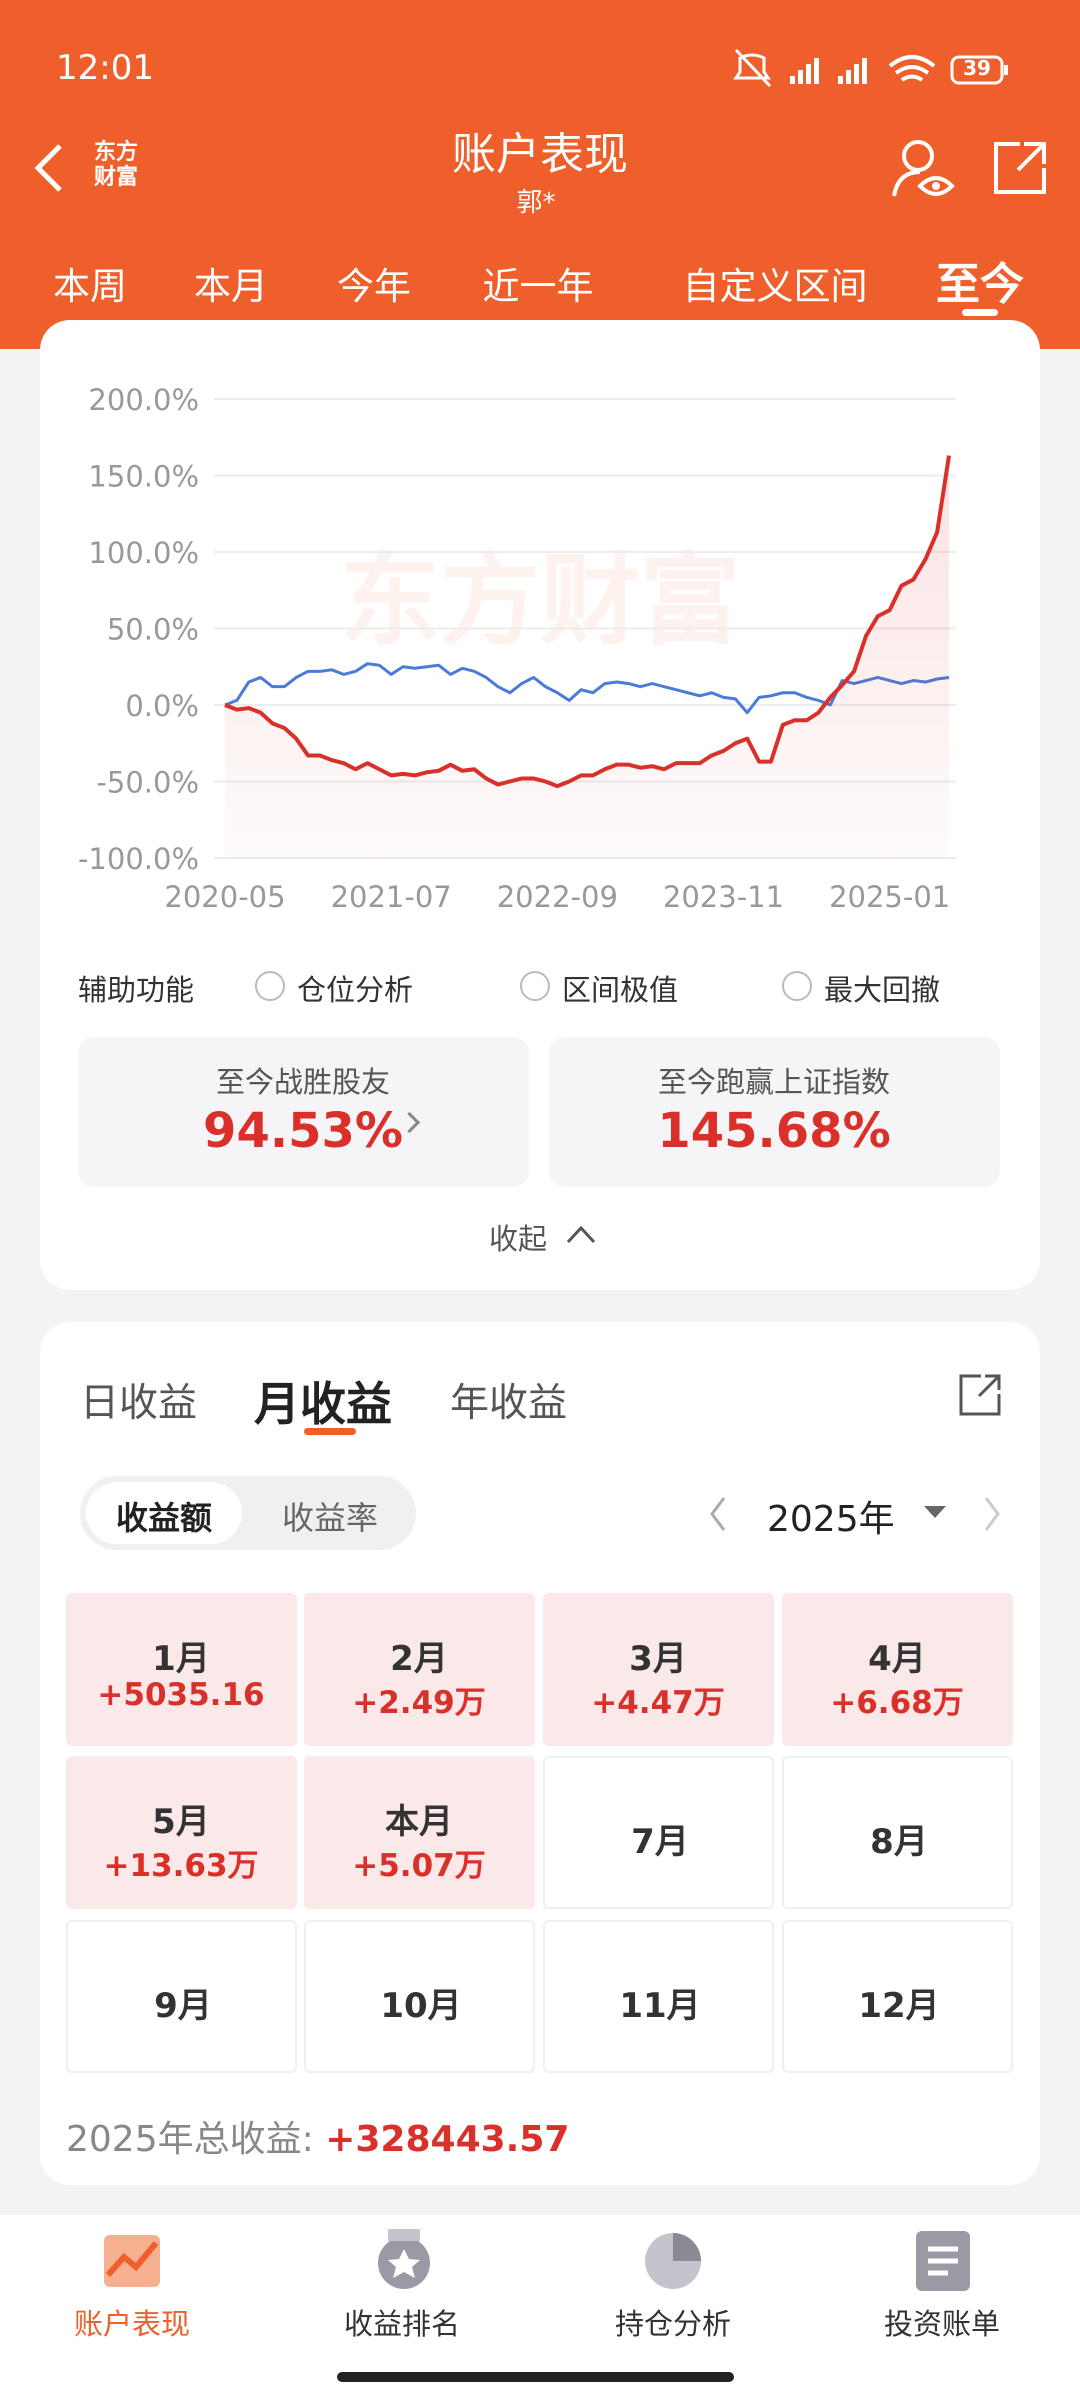  I want to click on month-cell: 9月, so click(181, 1996).